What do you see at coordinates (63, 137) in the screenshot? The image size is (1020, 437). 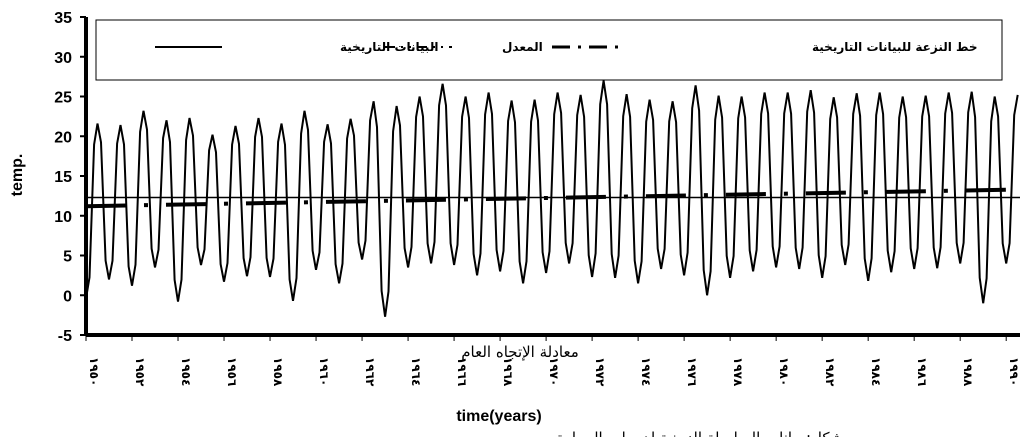 I see `y-tick-label: 20` at bounding box center [63, 137].